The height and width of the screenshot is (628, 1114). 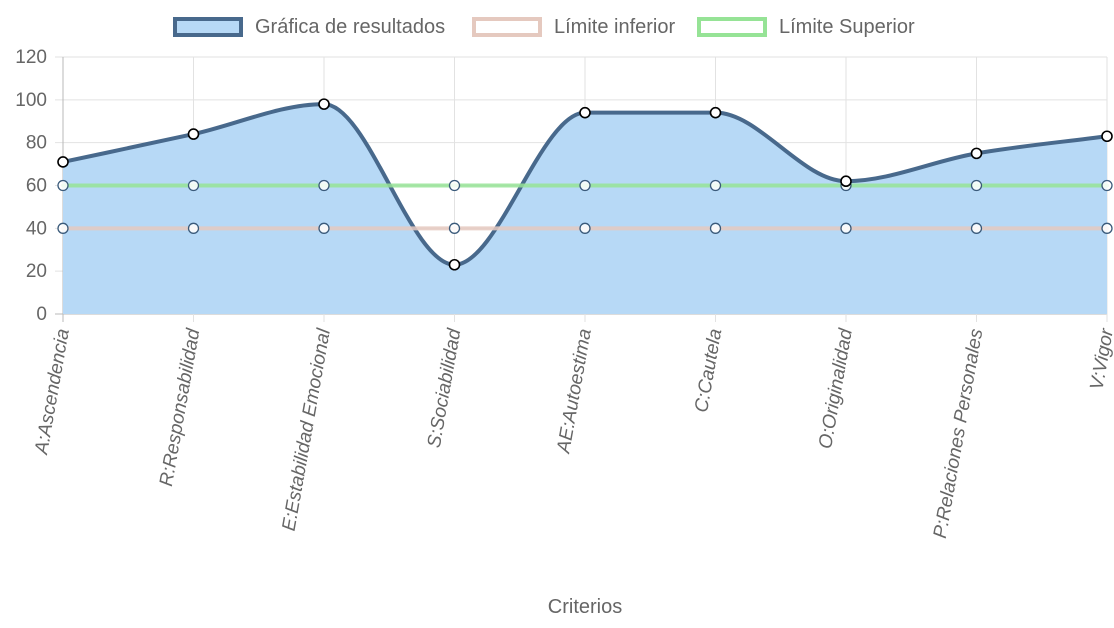 What do you see at coordinates (847, 26) in the screenshot?
I see `legend-label-limite-superior: Límite Superior` at bounding box center [847, 26].